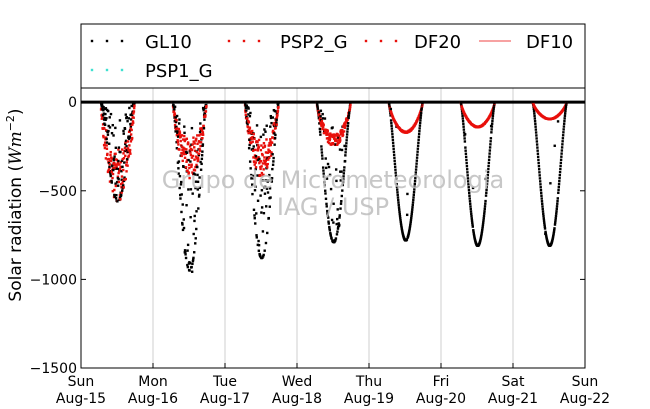 Image resolution: width=650 pixels, height=409 pixels. What do you see at coordinates (58, 192) in the screenshot?
I see `y-tick-label: −500` at bounding box center [58, 192].